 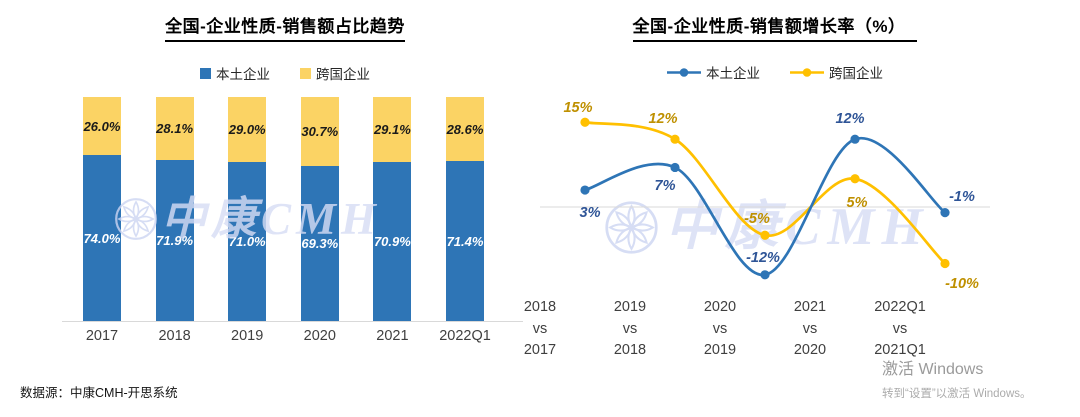 I want to click on point-value-label: -10%, so click(x=962, y=284).